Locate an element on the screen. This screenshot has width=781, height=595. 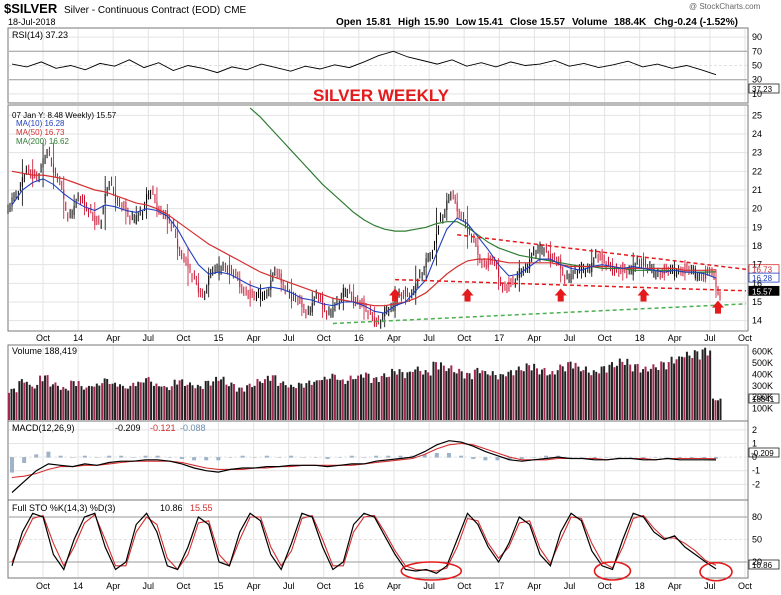
rsi-line is located at coordinates (364, 63).